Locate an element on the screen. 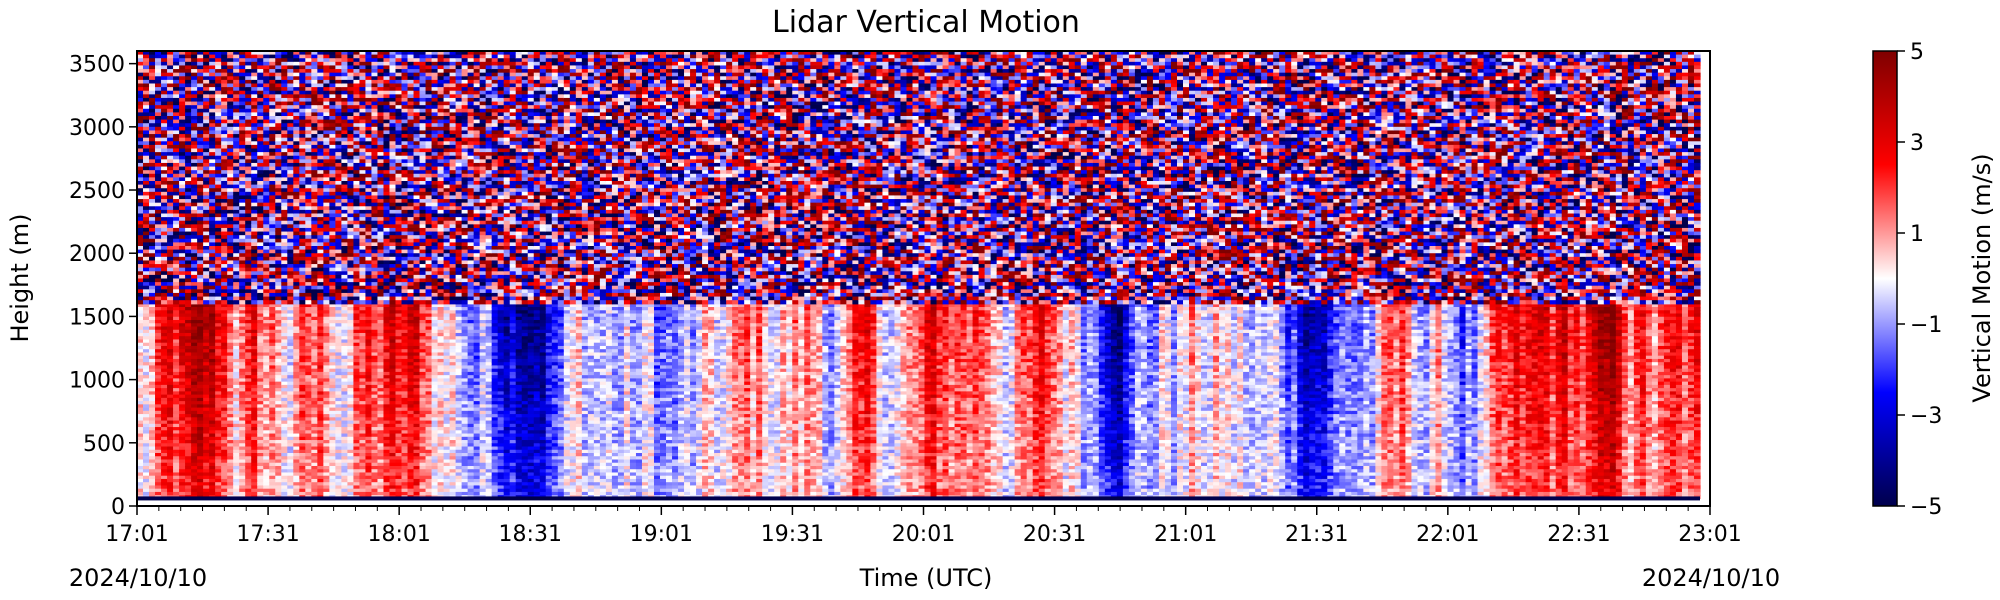  x-tick-label: 19:31 is located at coordinates (792, 534).